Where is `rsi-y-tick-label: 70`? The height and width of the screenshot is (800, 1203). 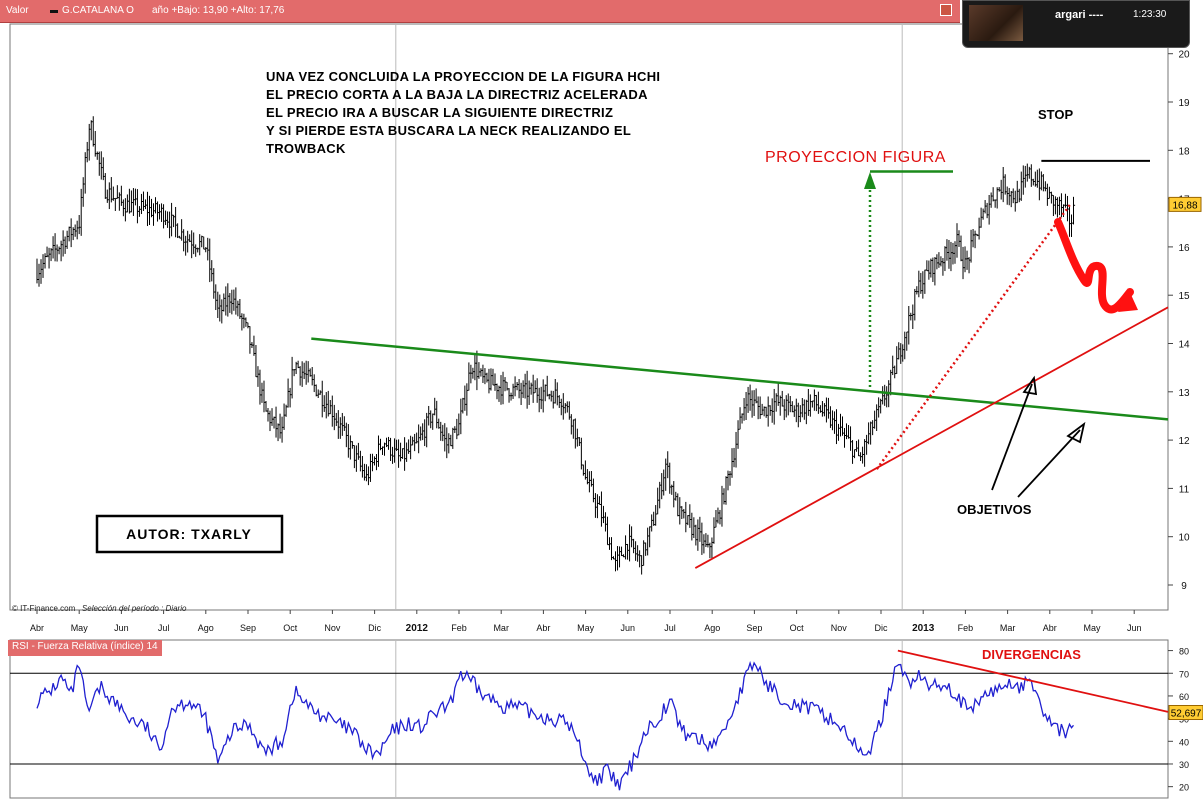 rsi-y-tick-label: 70 is located at coordinates (1184, 674).